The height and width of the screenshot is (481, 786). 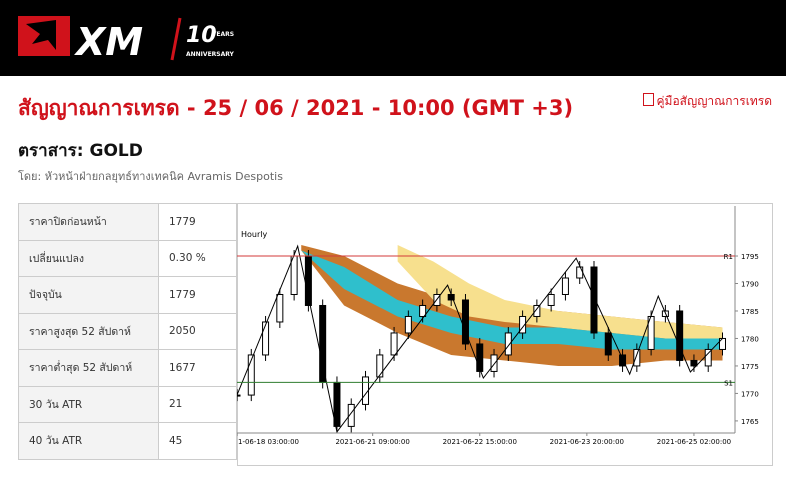 What do you see at coordinates (197, 368) in the screenshot?
I see `row-value: 1677` at bounding box center [197, 368].